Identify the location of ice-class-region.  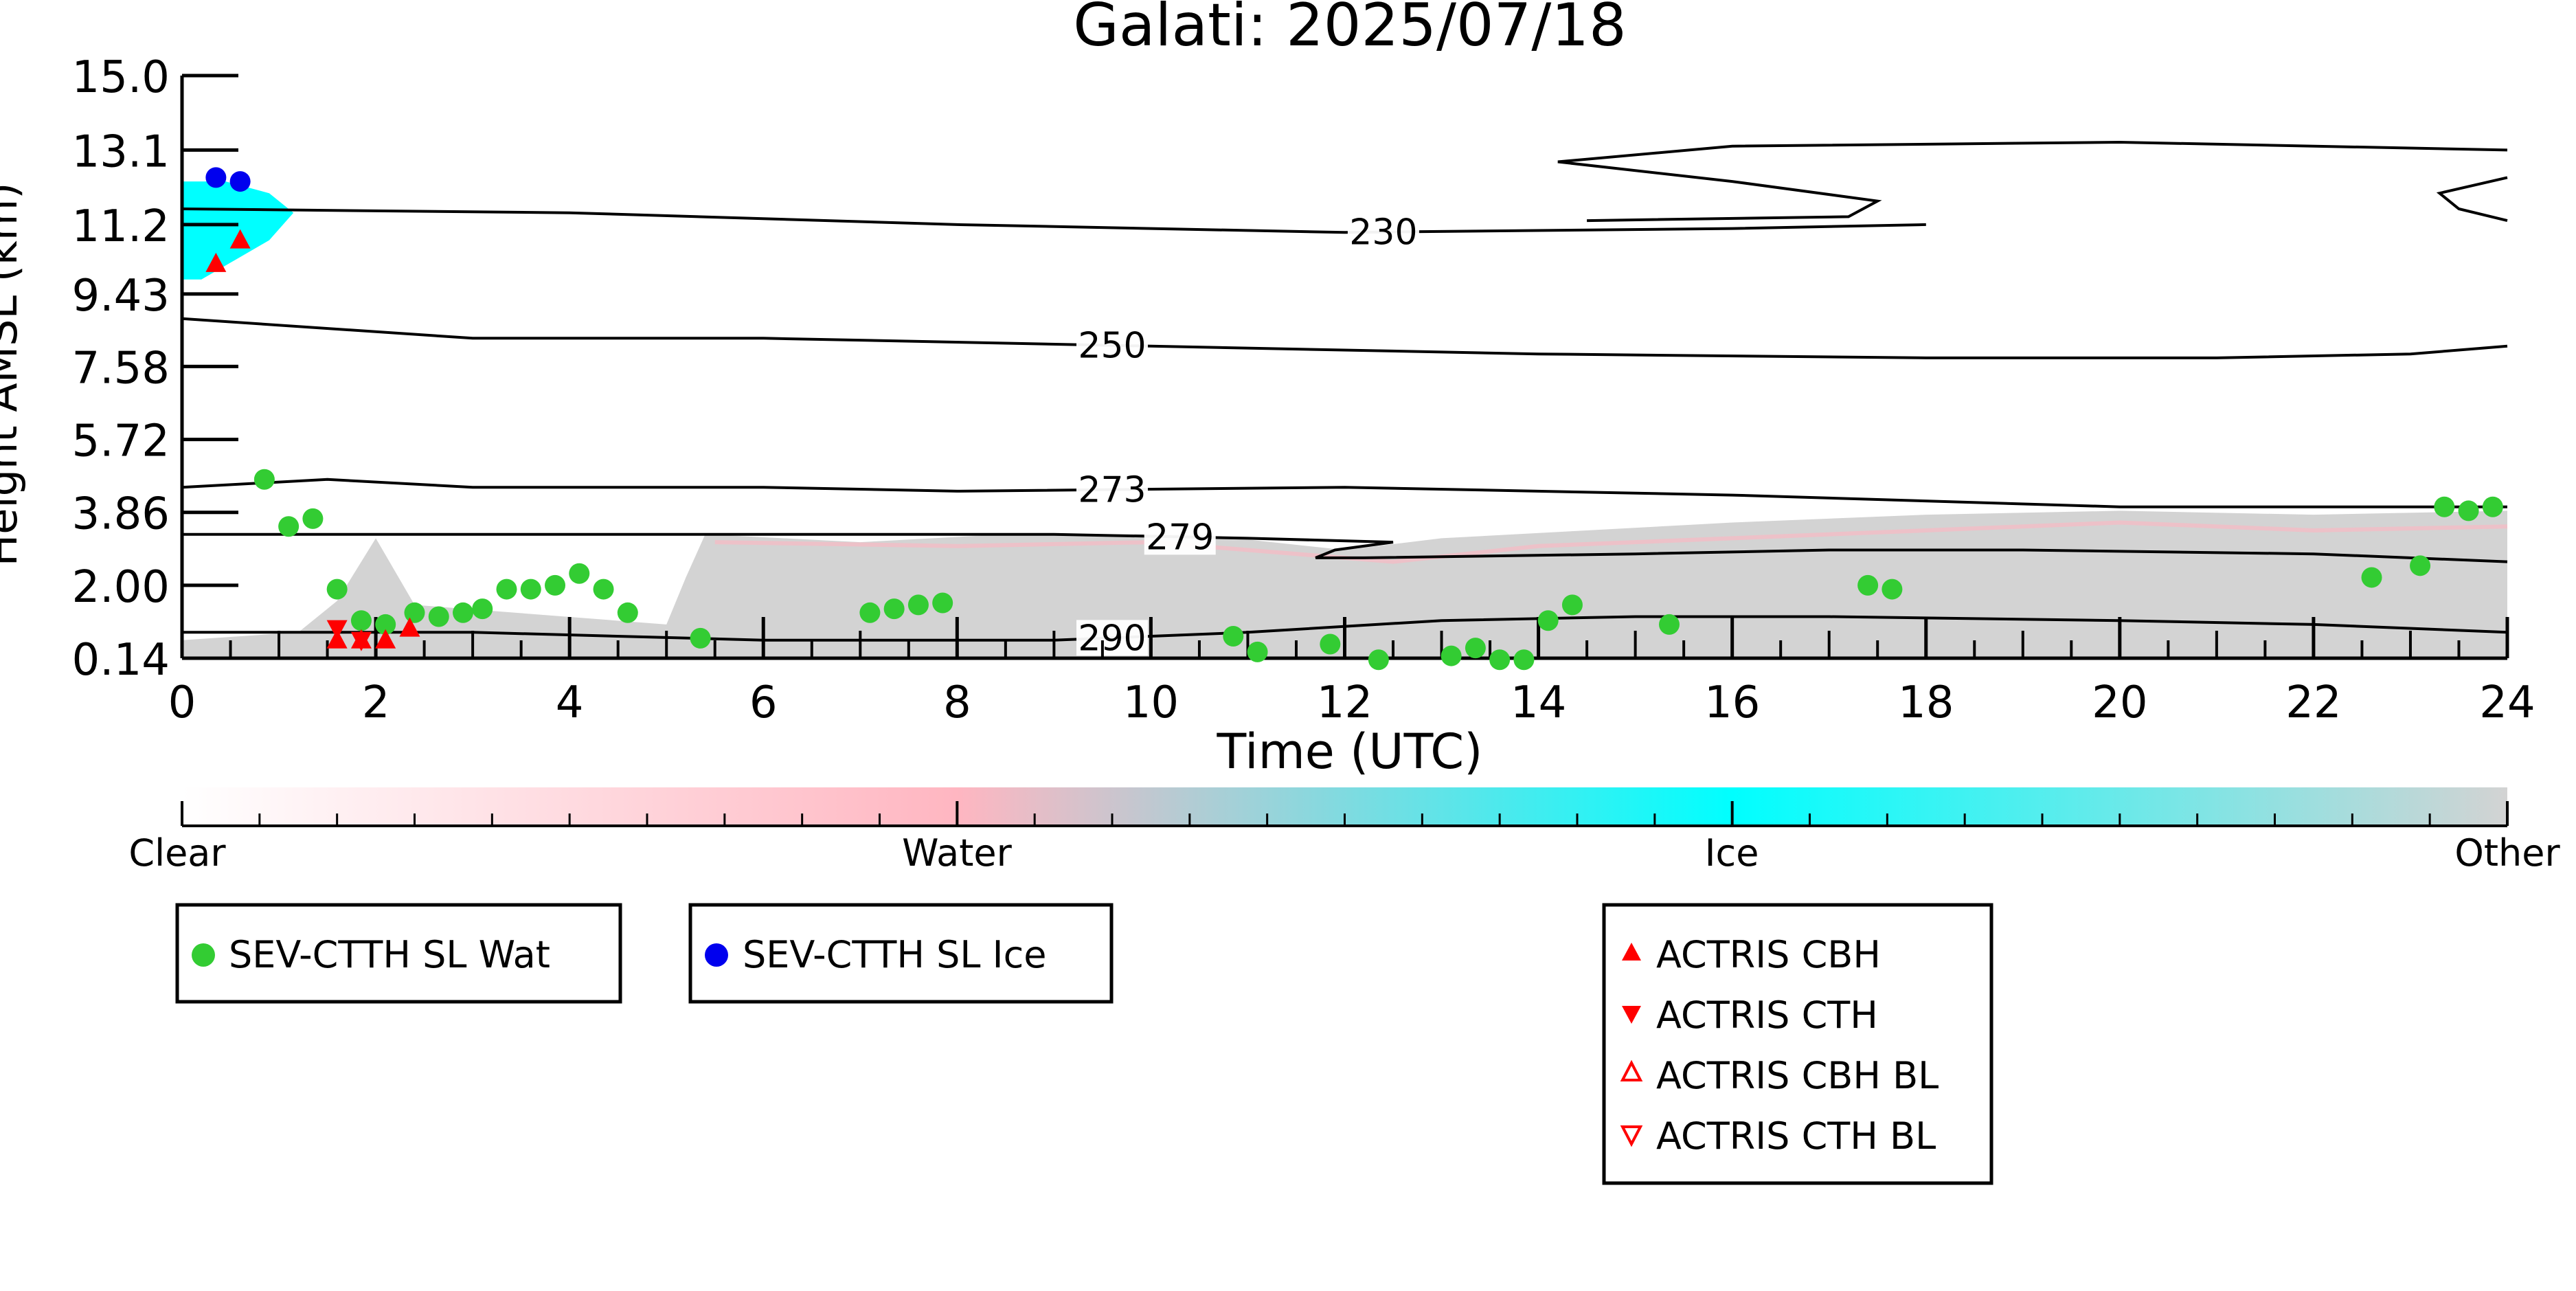
(238, 231).